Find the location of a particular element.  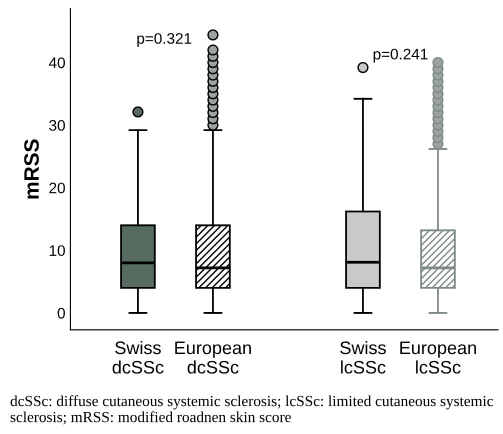

y-tick-label: 30 is located at coordinates (57, 125).